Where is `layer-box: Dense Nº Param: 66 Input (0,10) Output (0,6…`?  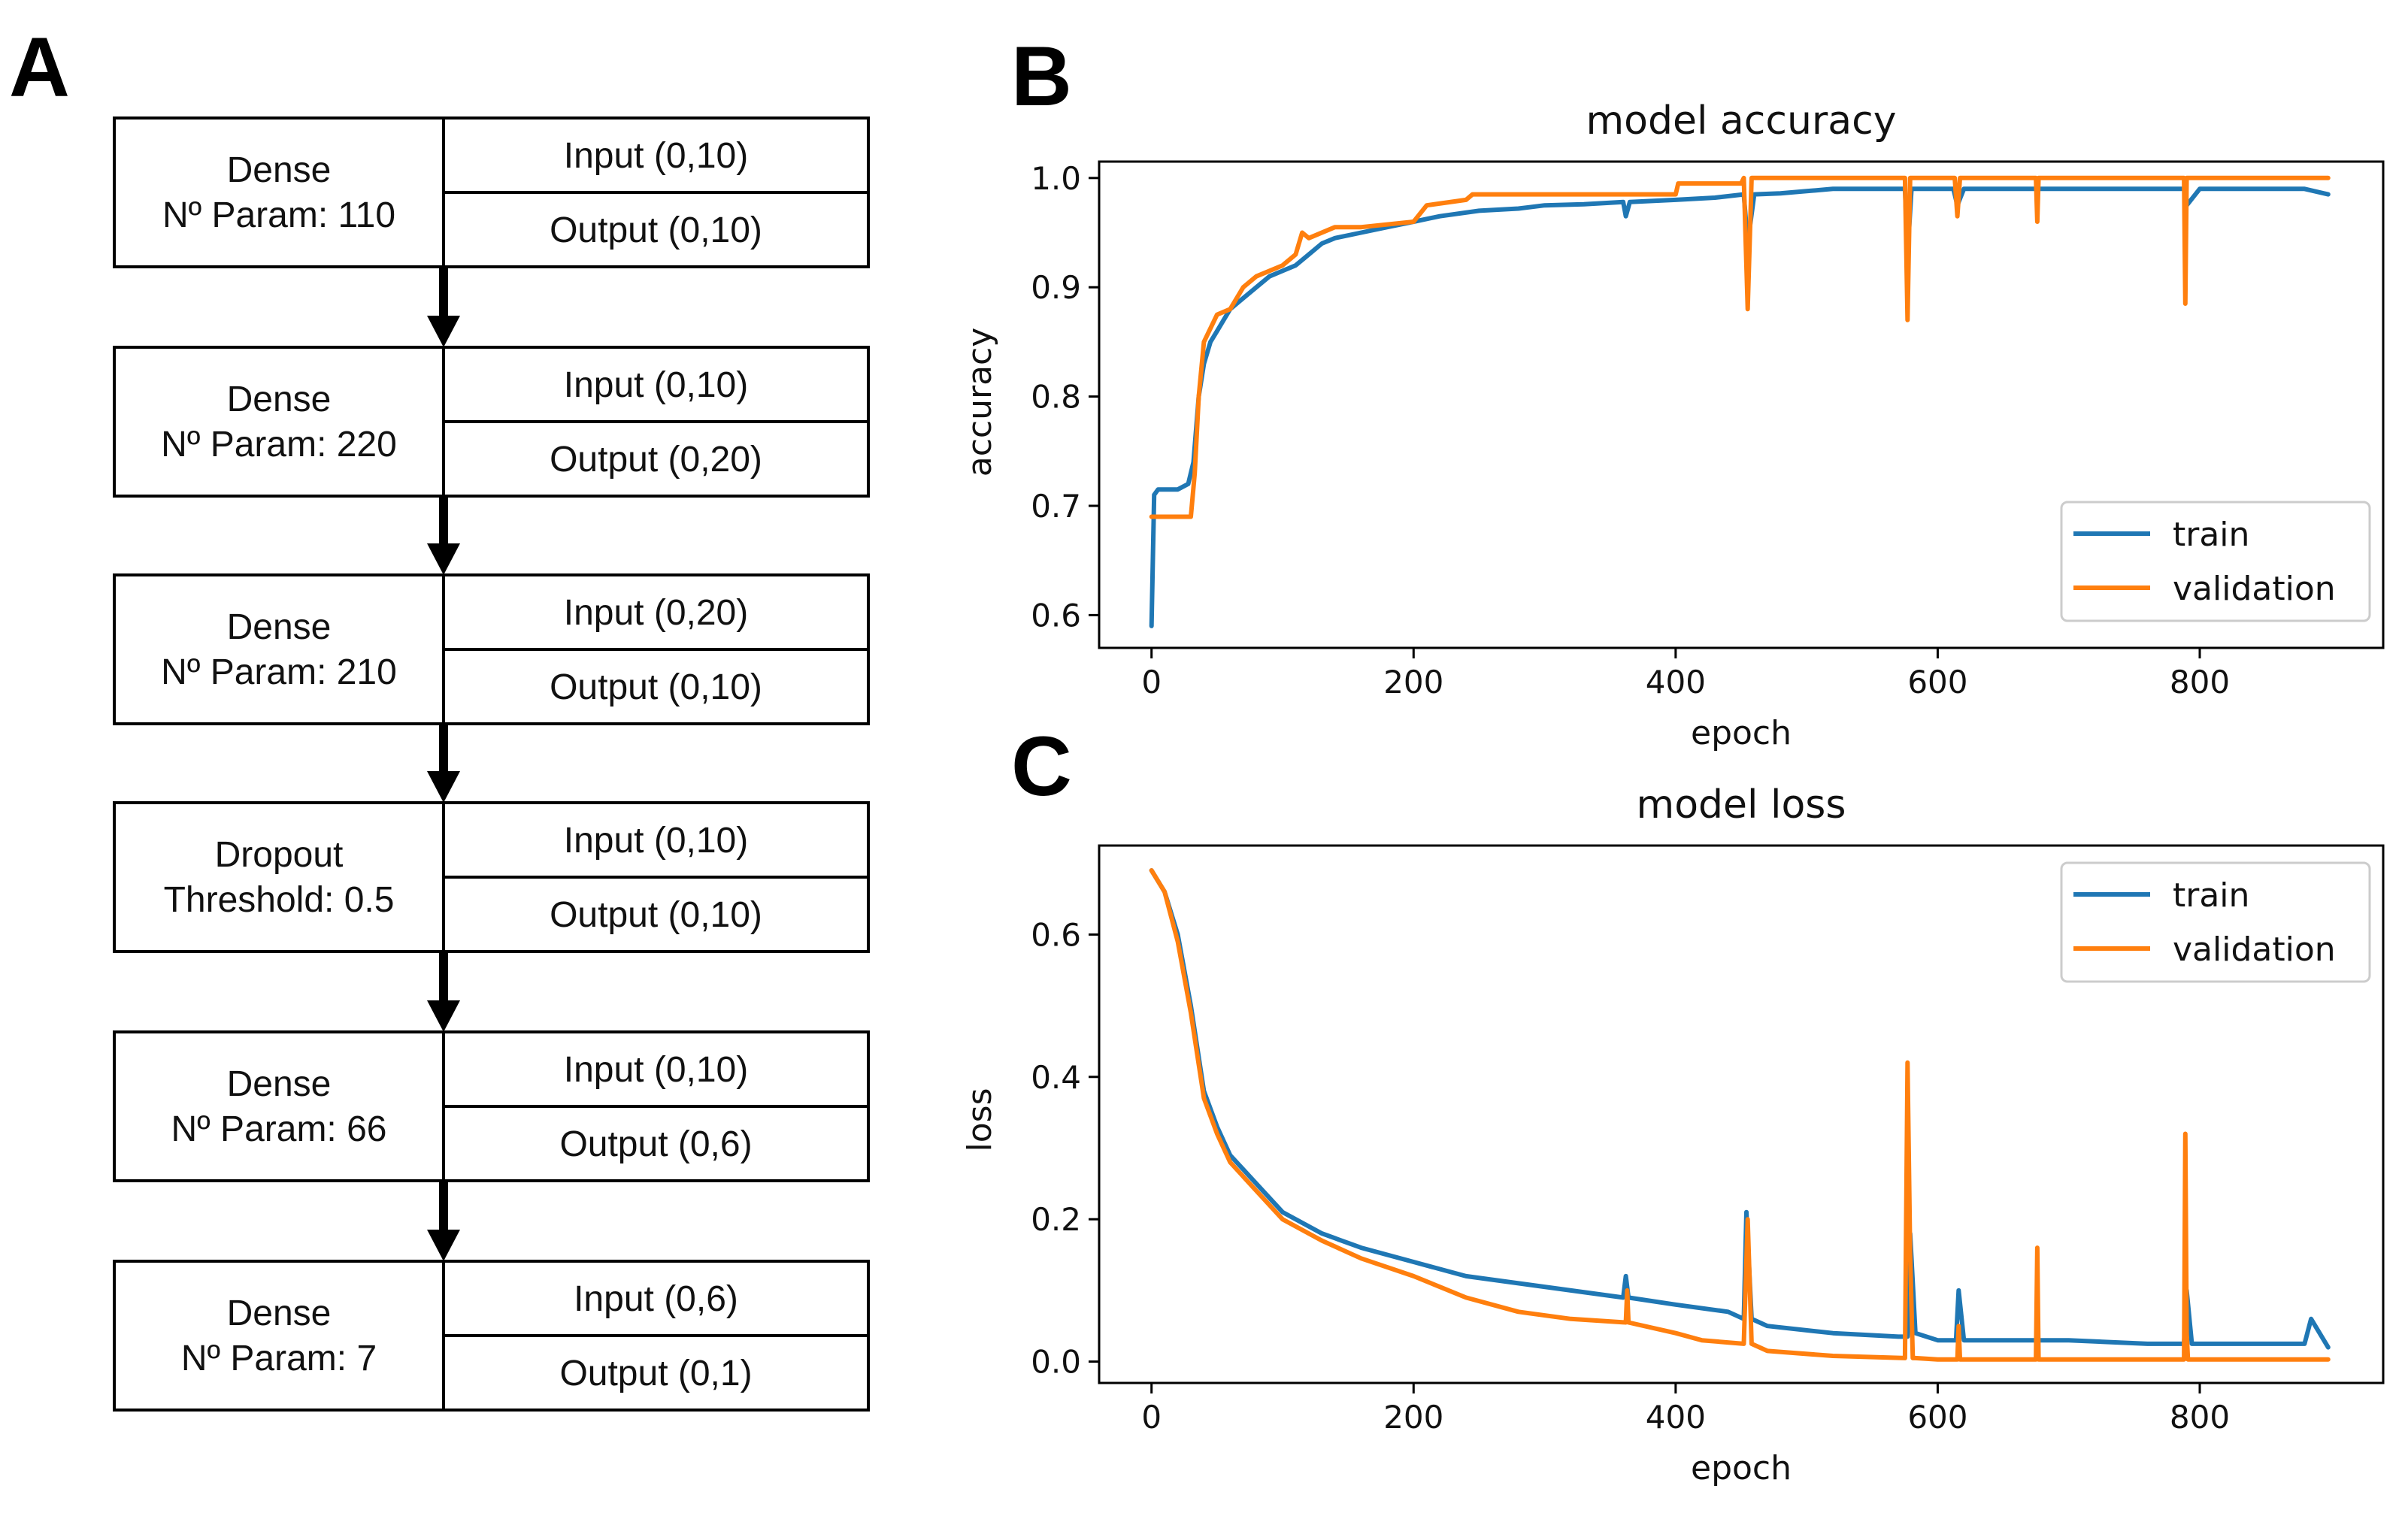
layer-box: Dense Nº Param: 66 Input (0,10) Output (0,6… is located at coordinates (491, 1106).